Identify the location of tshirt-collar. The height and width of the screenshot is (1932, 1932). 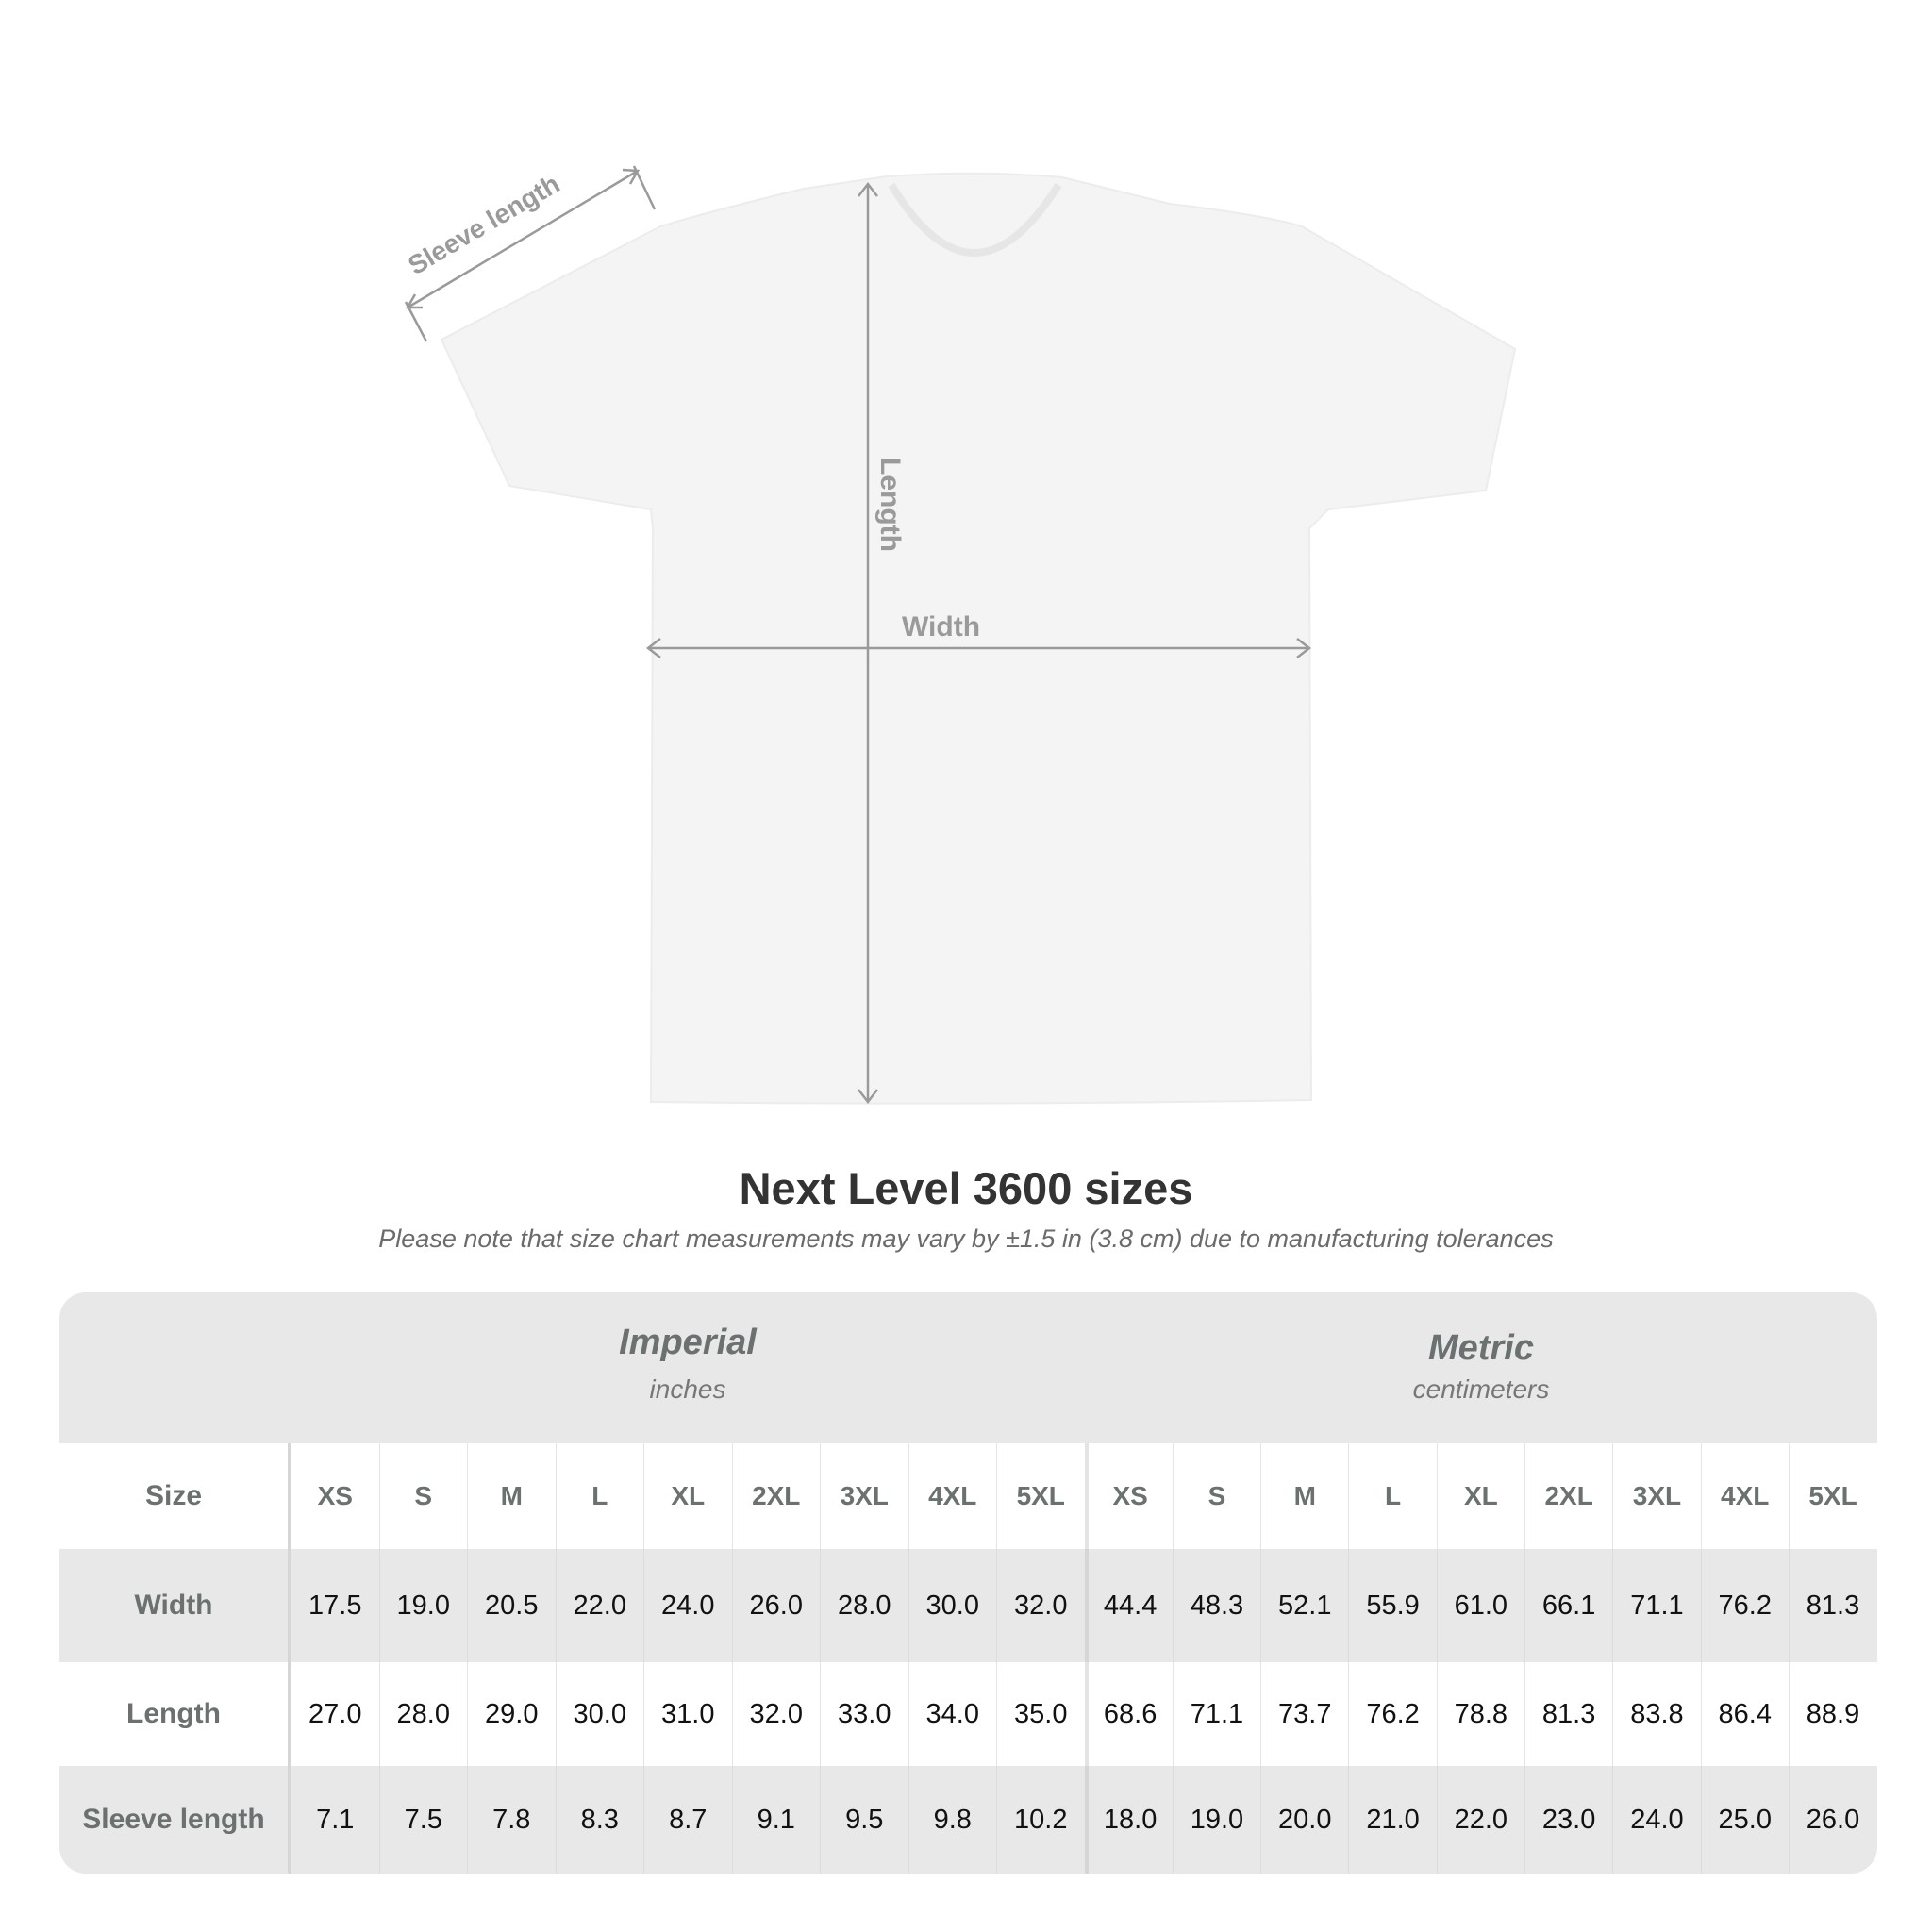
(975, 220).